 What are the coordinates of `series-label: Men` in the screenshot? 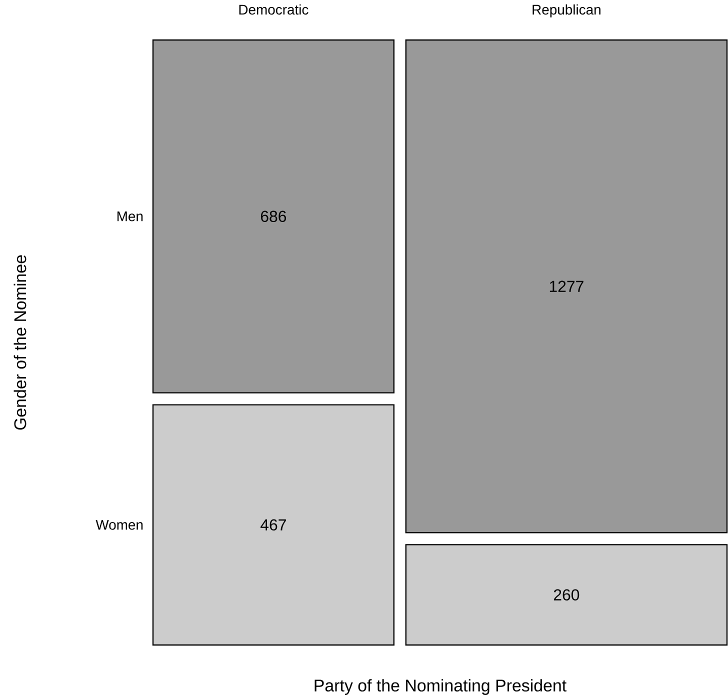 It's located at (130, 217).